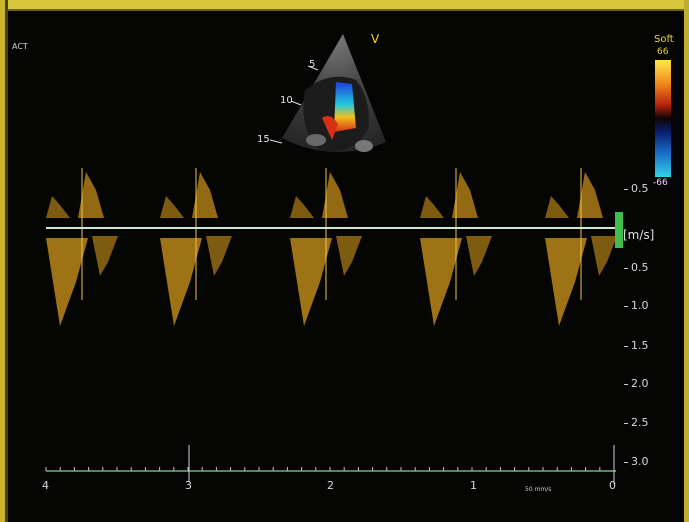  Describe the element at coordinates (344, 10) in the screenshot. I see `frame-top-inner-border` at that location.